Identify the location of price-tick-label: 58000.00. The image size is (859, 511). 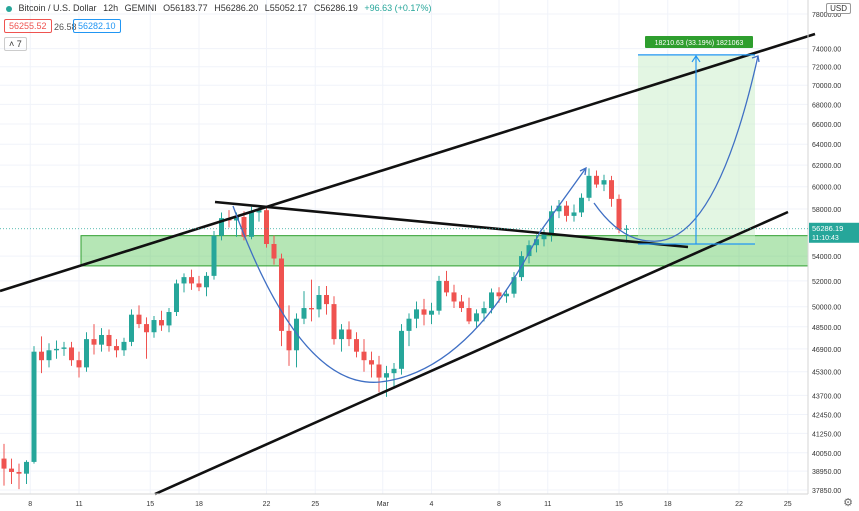
(826, 210).